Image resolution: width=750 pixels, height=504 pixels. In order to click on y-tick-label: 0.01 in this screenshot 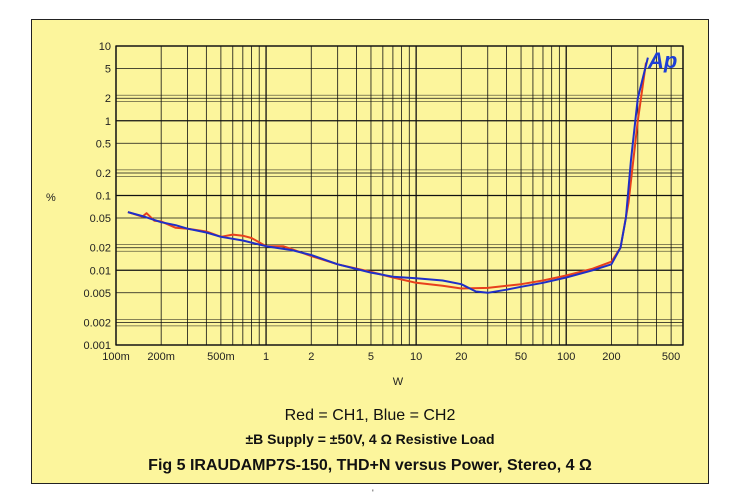, I will do `click(100, 271)`.